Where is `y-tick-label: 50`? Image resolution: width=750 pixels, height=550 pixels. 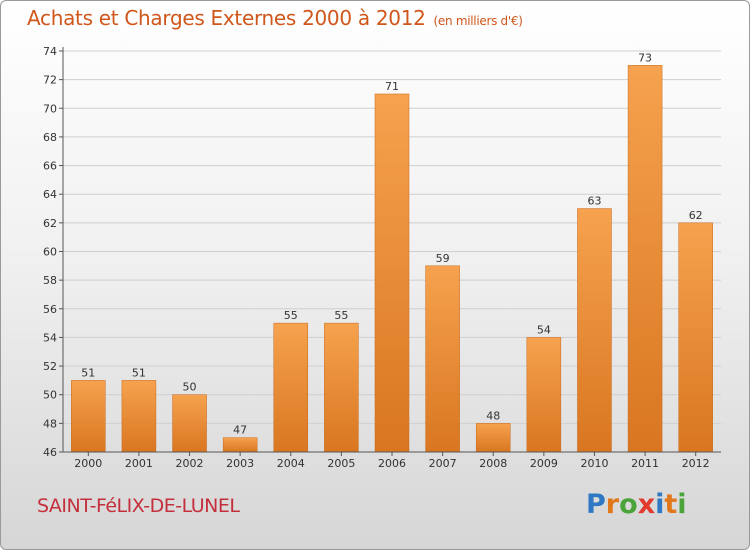
y-tick-label: 50 is located at coordinates (50, 395).